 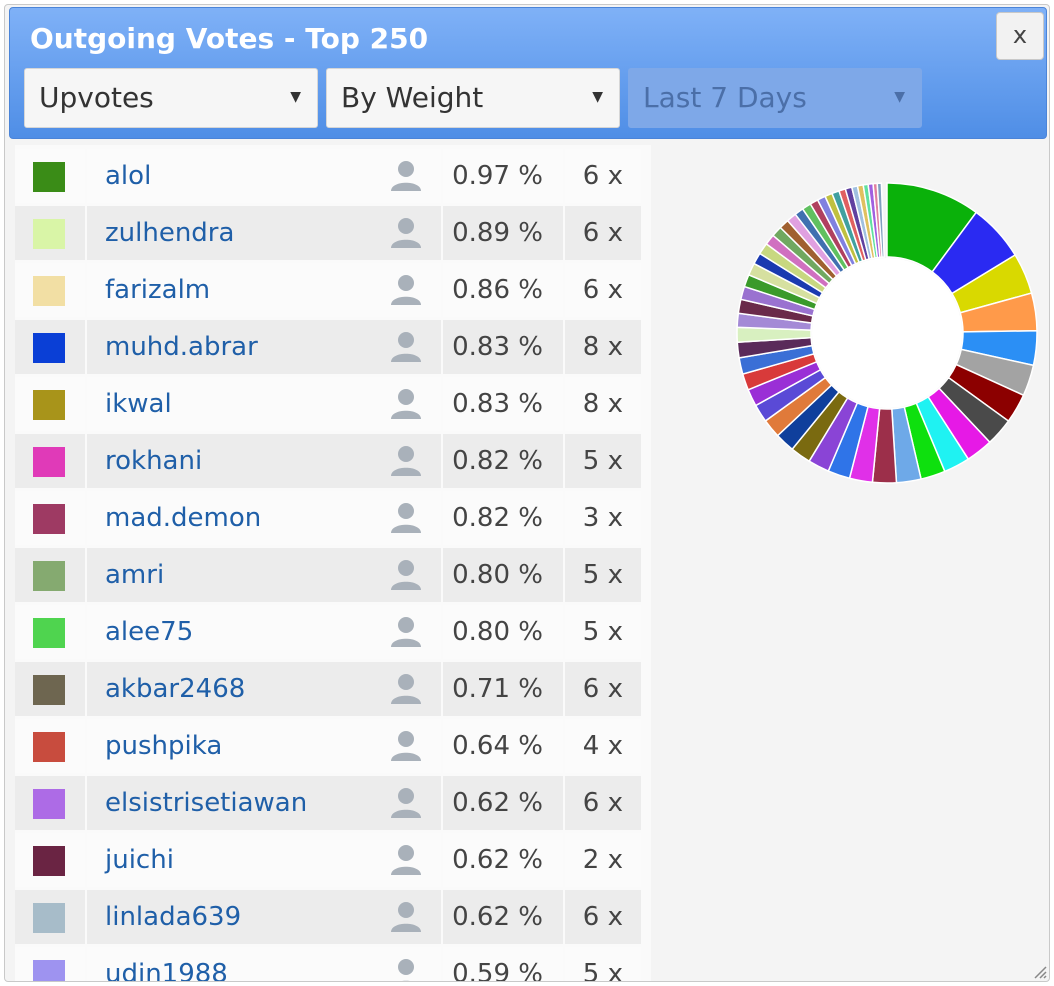 I want to click on weight-percent: 0.82 %, so click(x=497, y=461).